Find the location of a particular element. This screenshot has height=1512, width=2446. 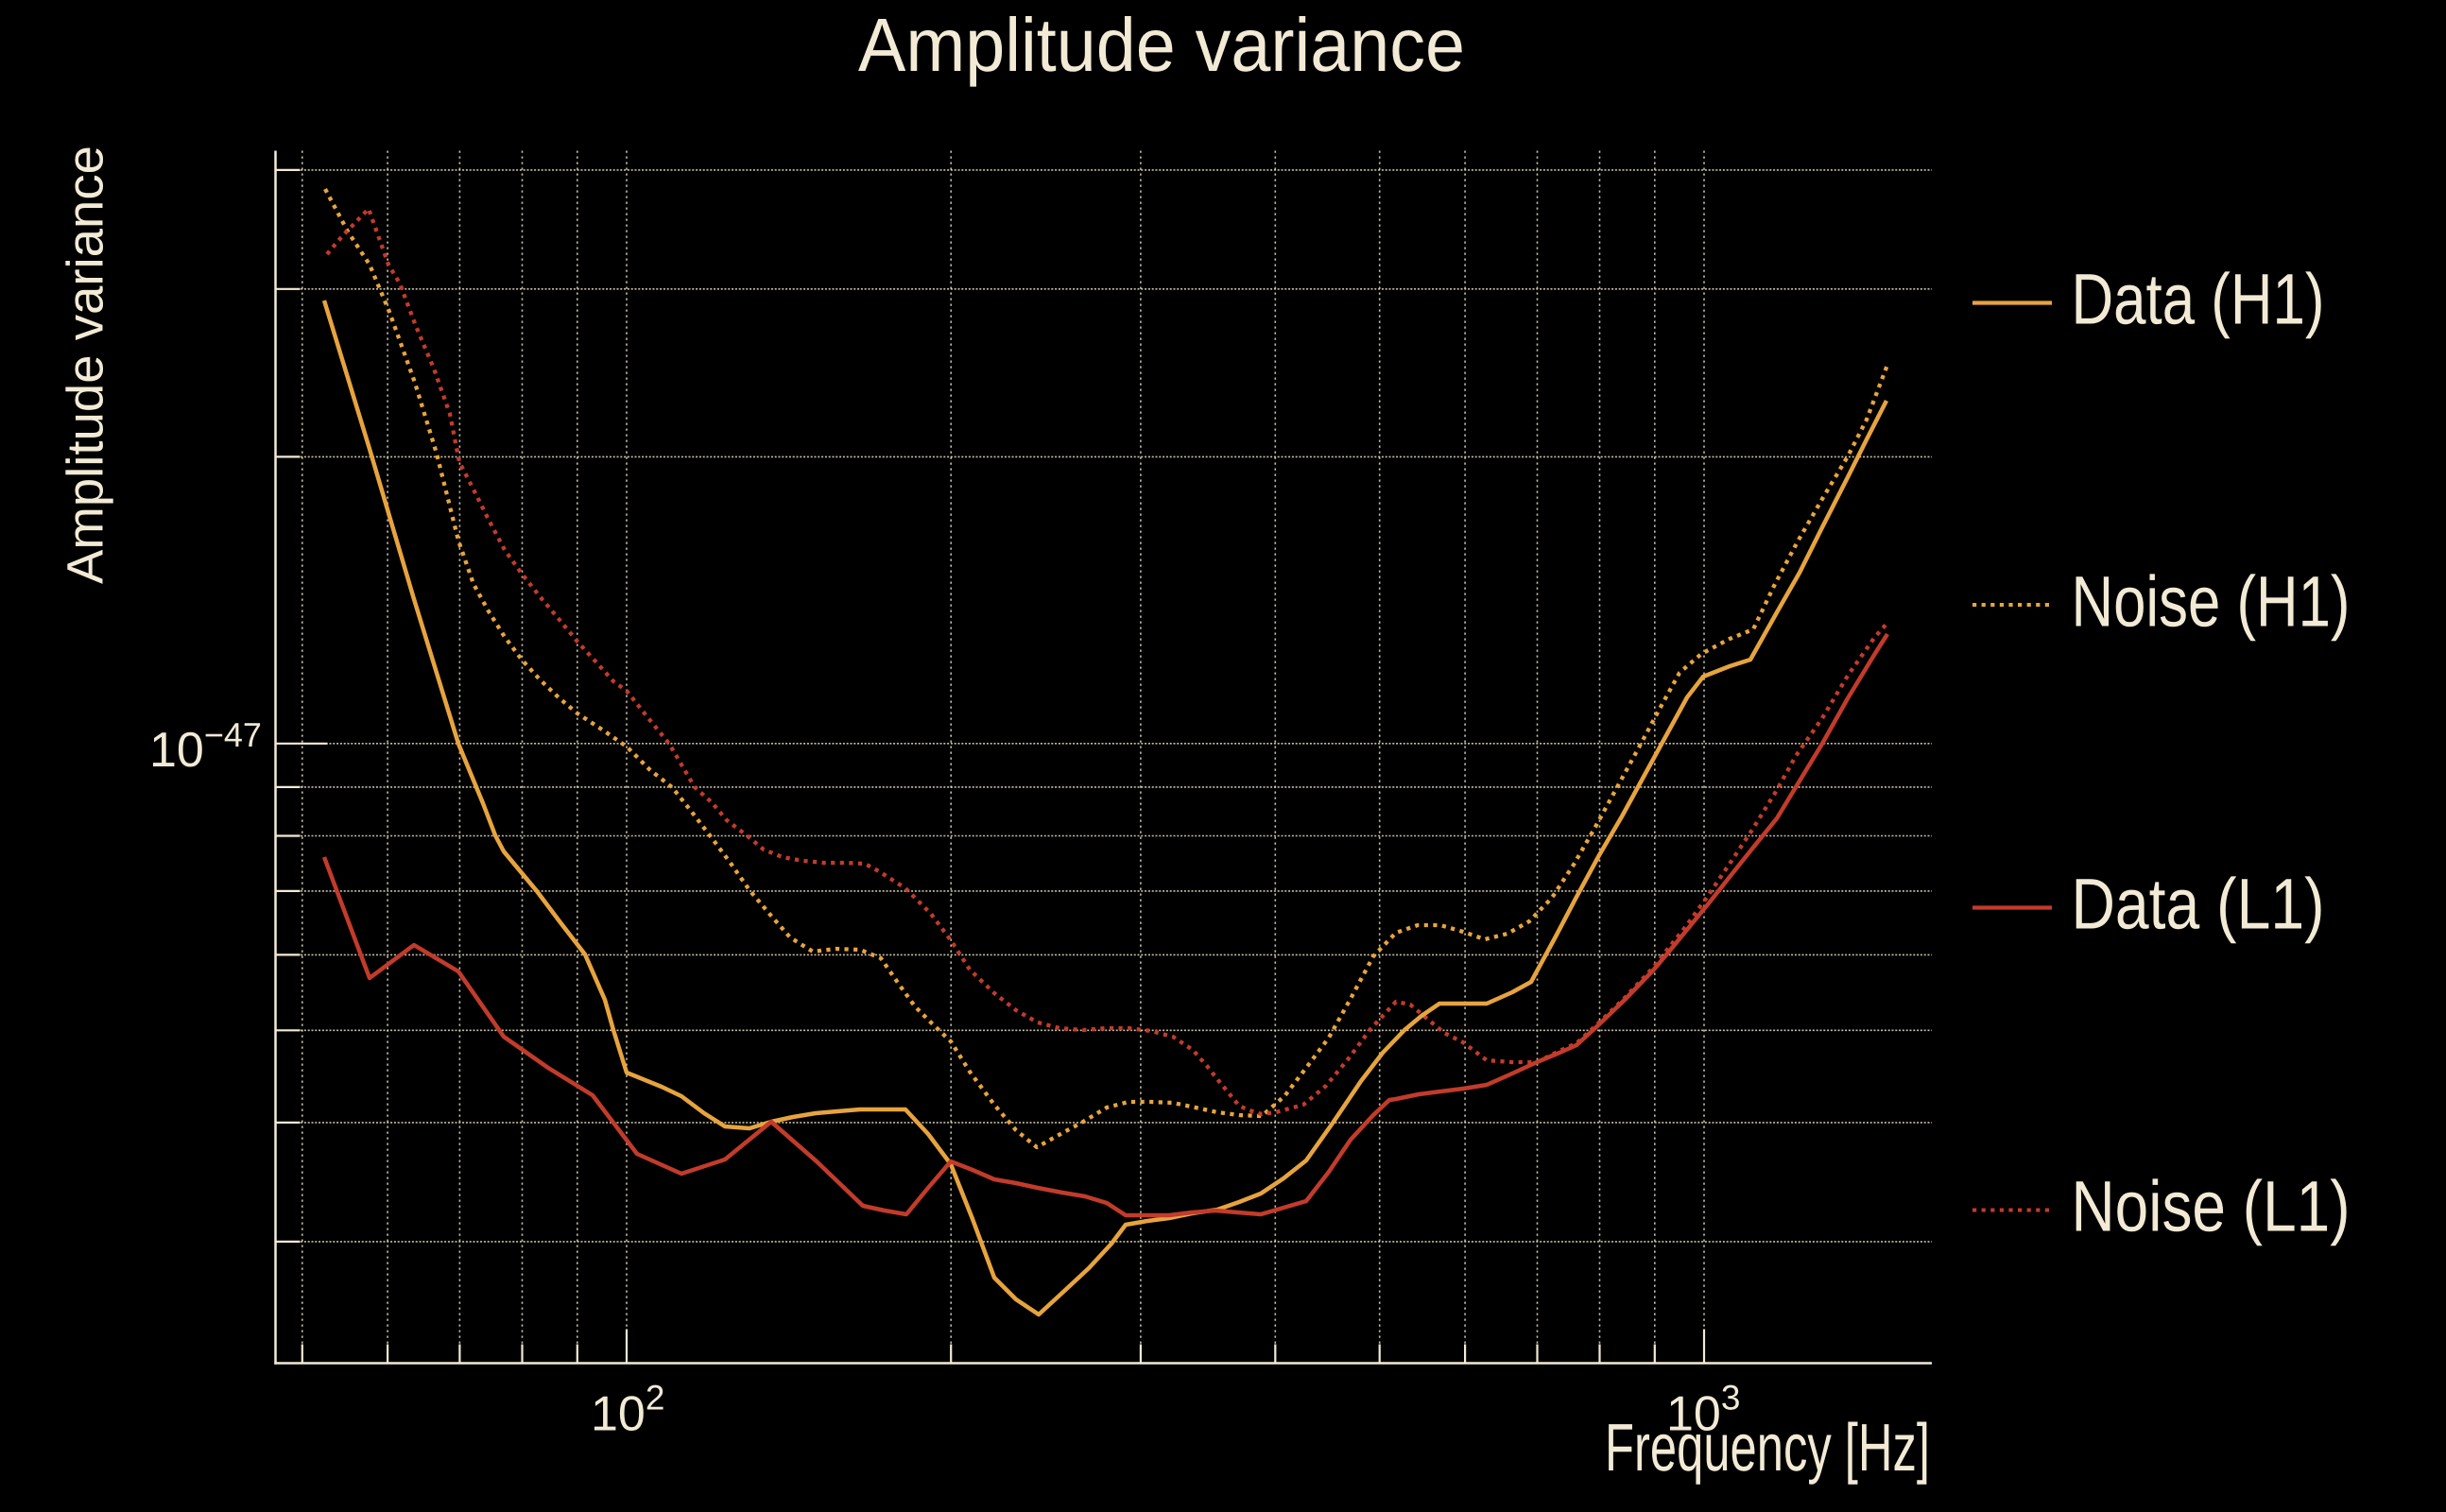

svg-text: Data (H1) is located at coordinates (2198, 300).